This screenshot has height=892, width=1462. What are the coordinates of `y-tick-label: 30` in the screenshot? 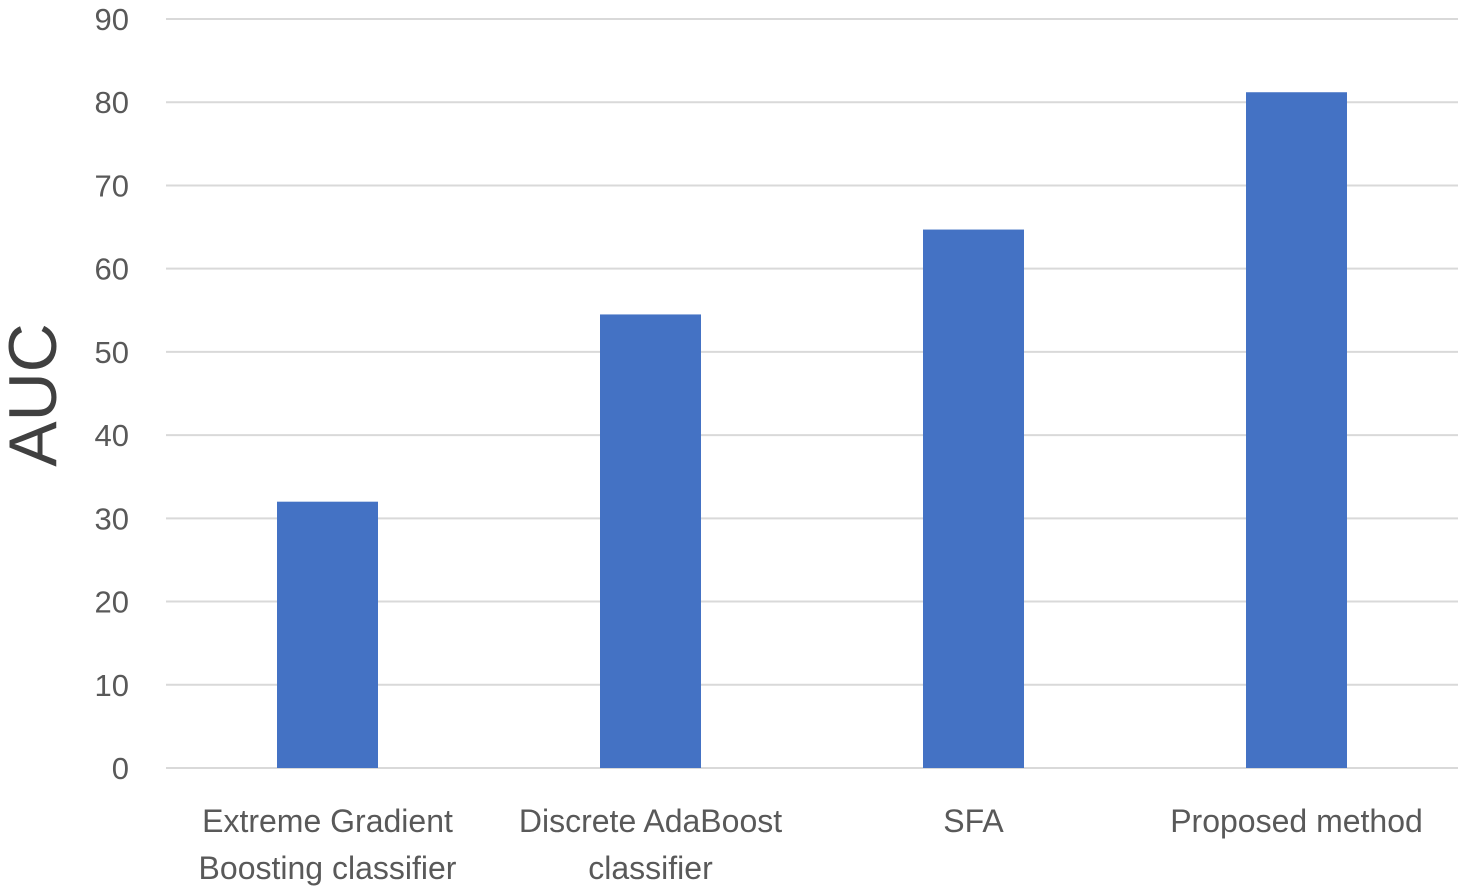 It's located at (112, 518).